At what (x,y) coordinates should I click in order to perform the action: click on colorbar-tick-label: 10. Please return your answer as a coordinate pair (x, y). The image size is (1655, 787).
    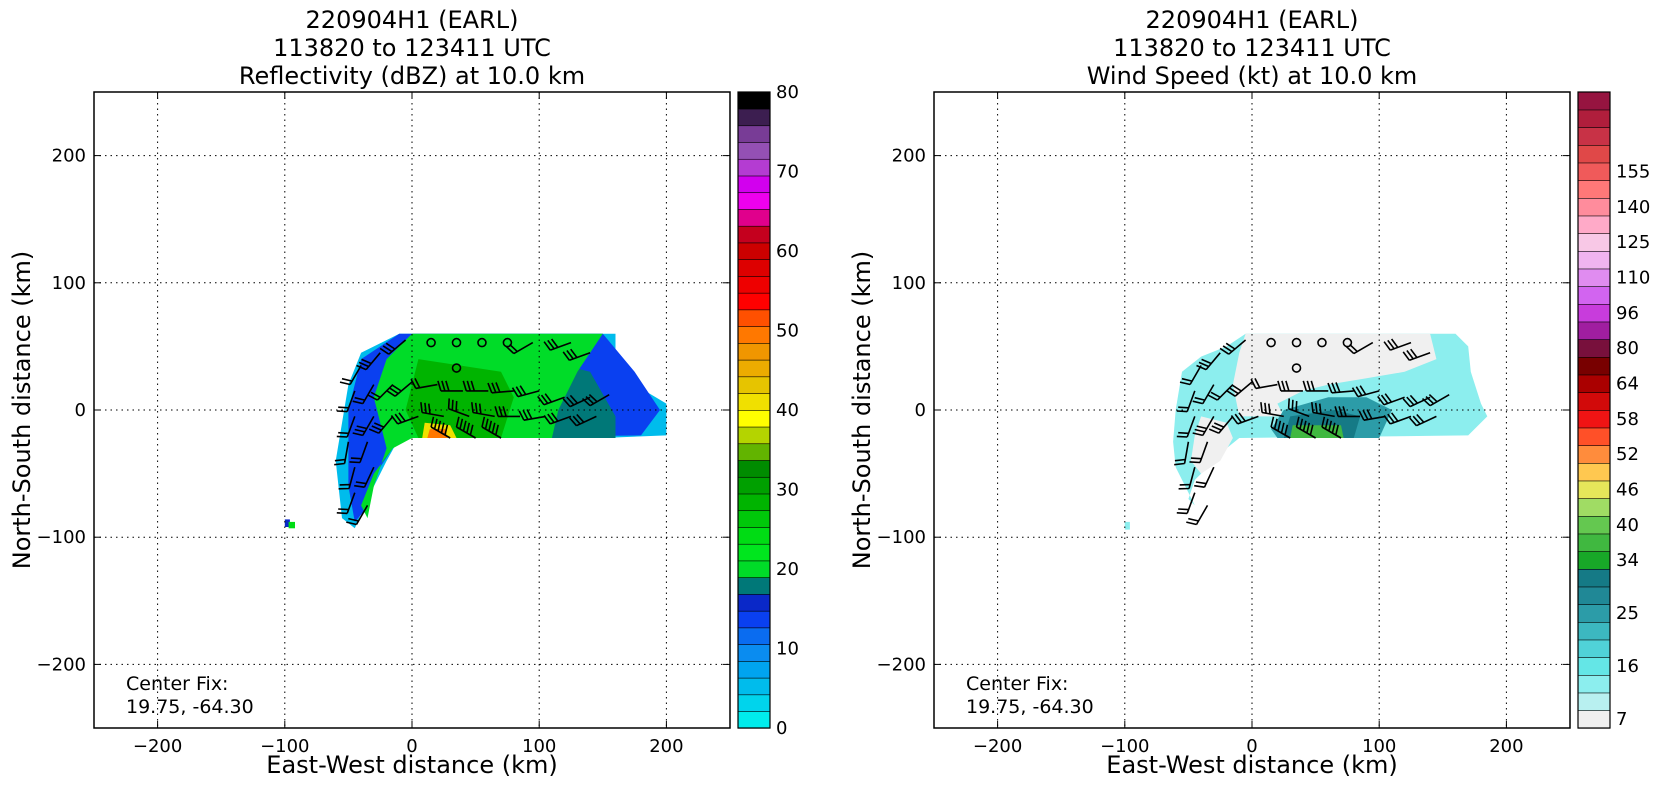
    Looking at the image, I should click on (787, 649).